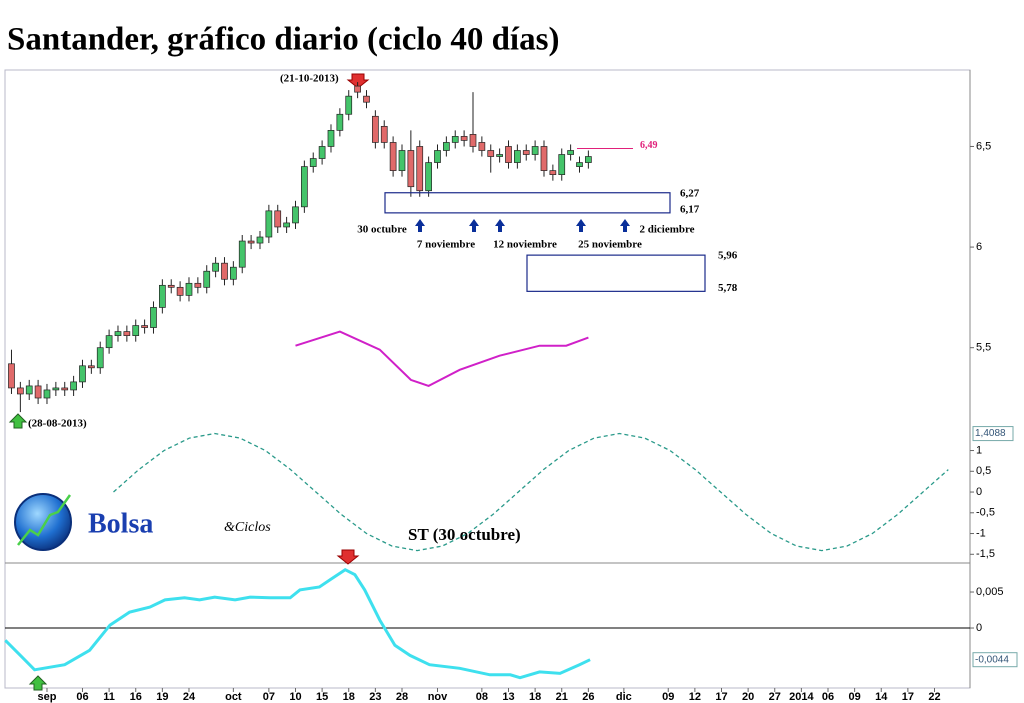 The image size is (1024, 703). I want to click on zone-label: 5,96, so click(728, 256).